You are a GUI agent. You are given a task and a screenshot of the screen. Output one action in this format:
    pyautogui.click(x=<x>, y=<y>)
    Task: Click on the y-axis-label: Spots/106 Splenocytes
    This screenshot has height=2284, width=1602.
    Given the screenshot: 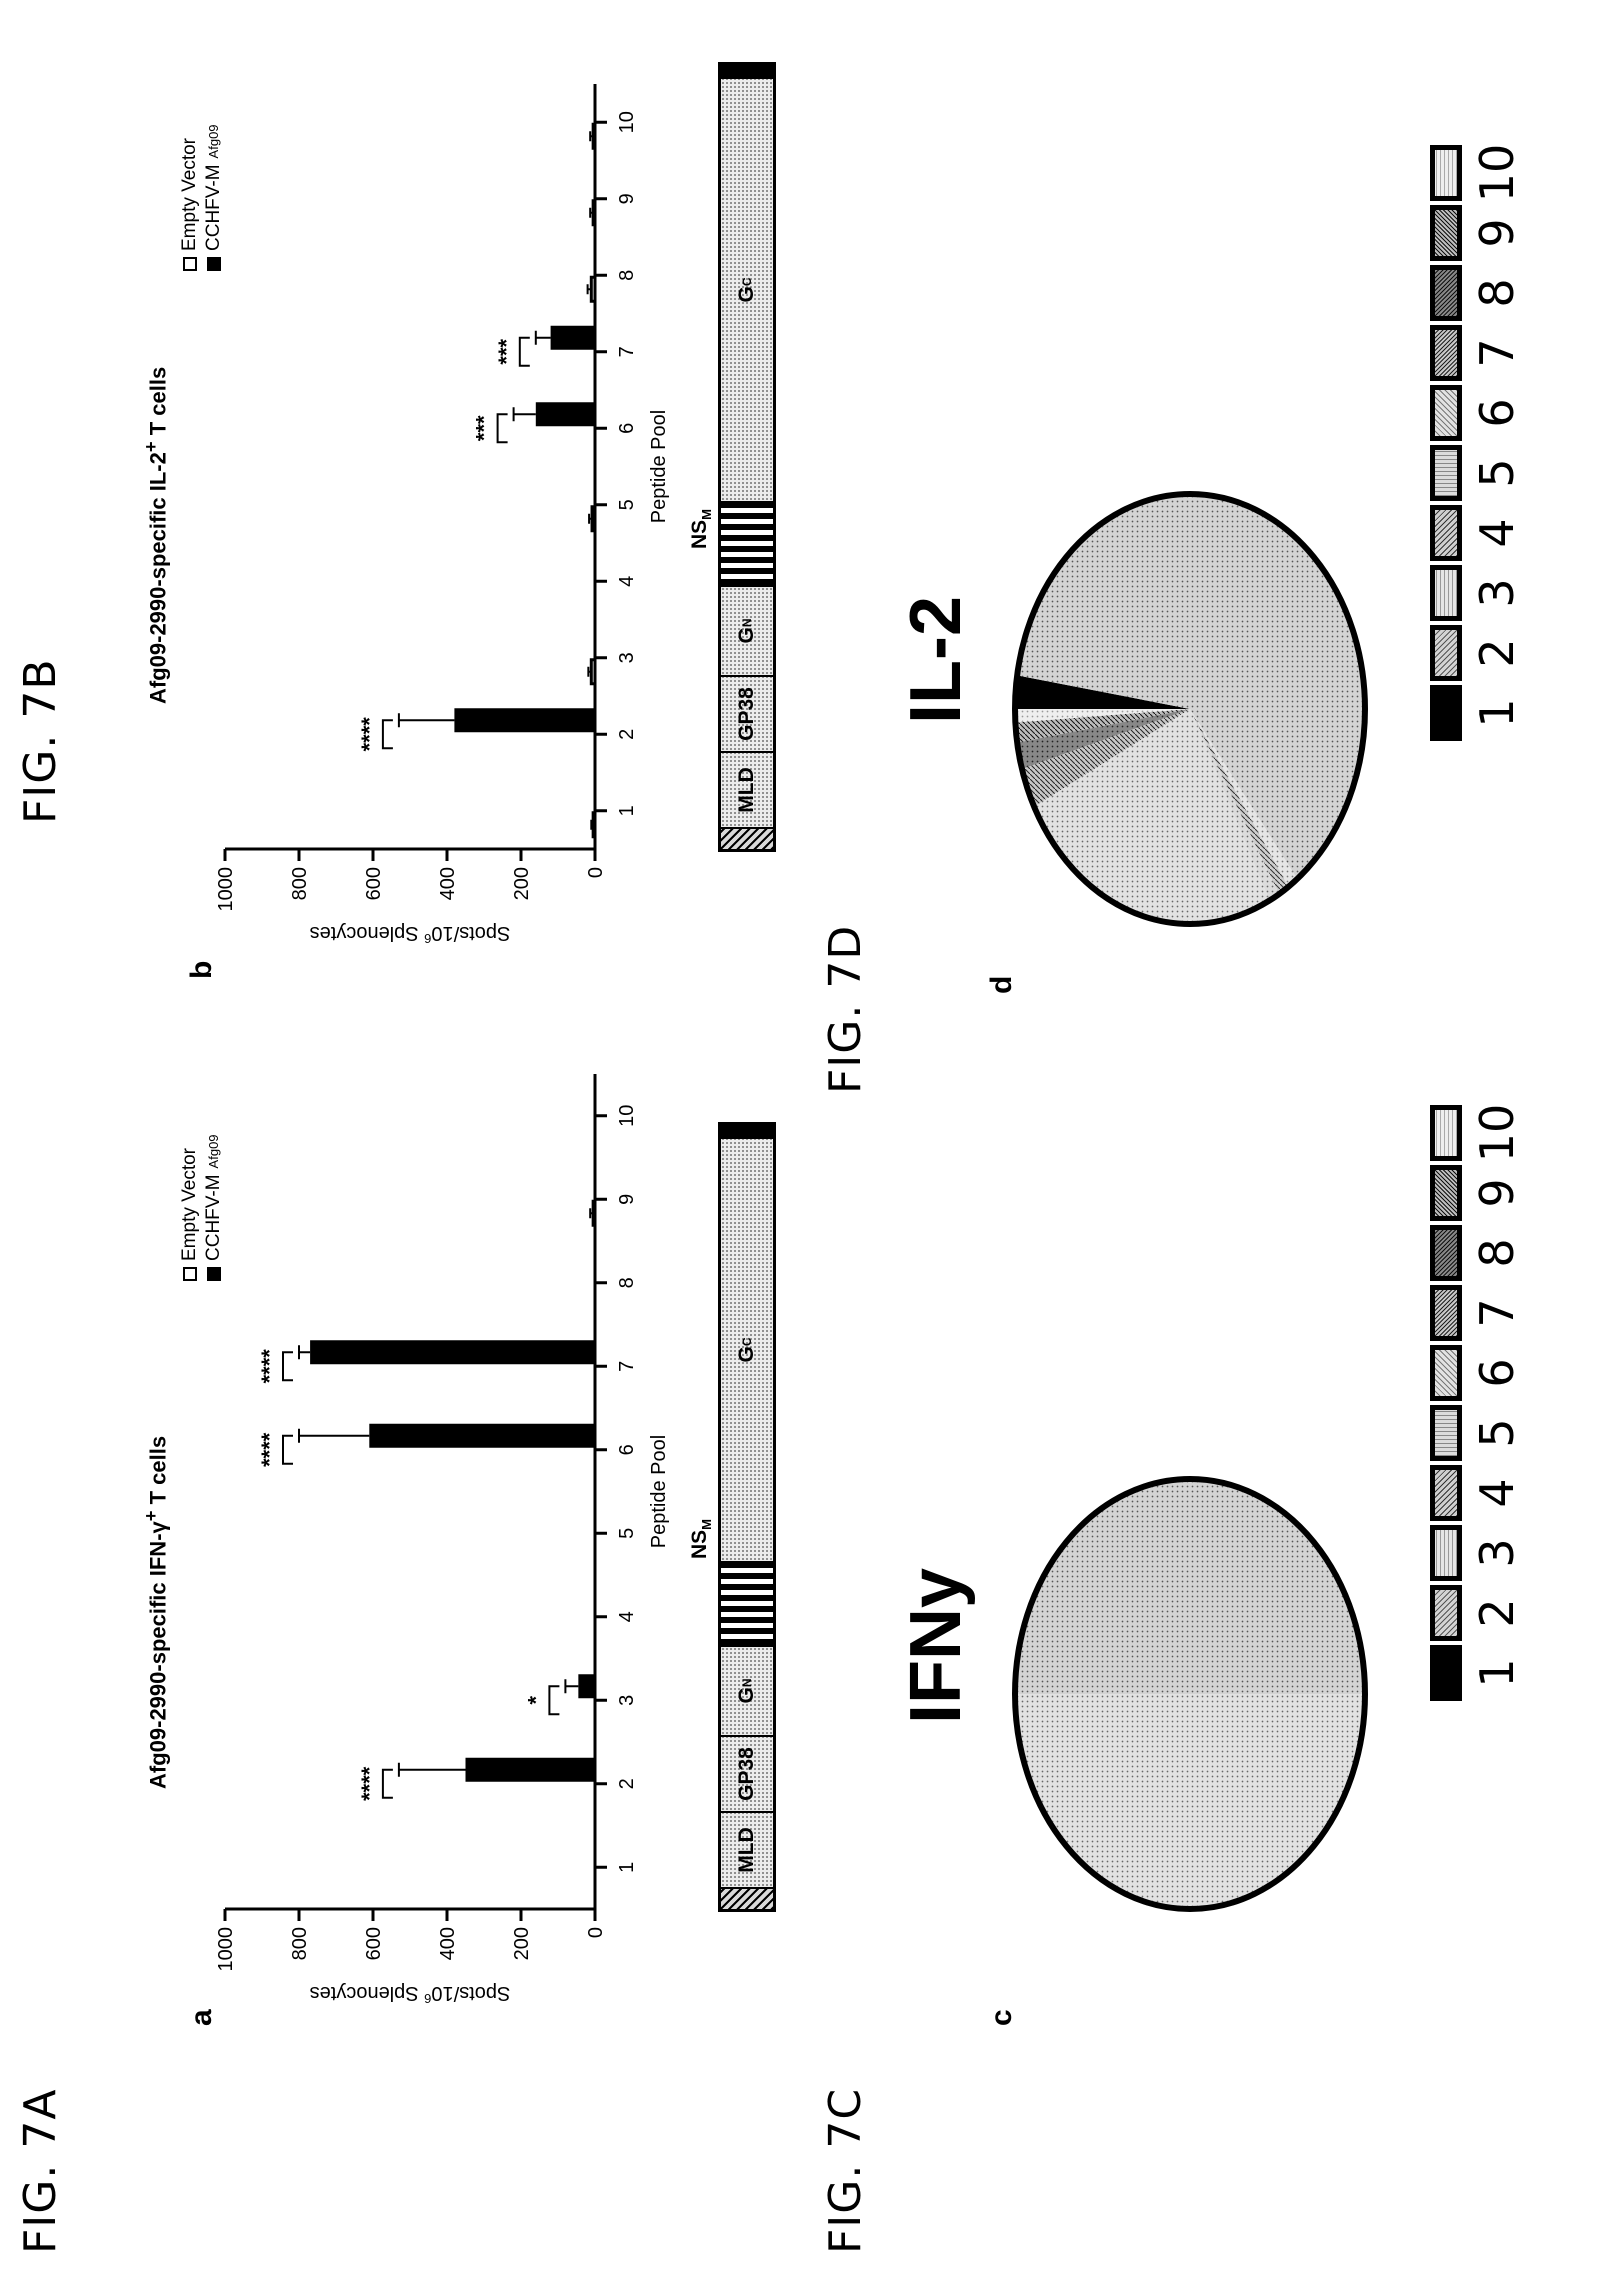 What is the action you would take?
    pyautogui.click(x=410, y=934)
    